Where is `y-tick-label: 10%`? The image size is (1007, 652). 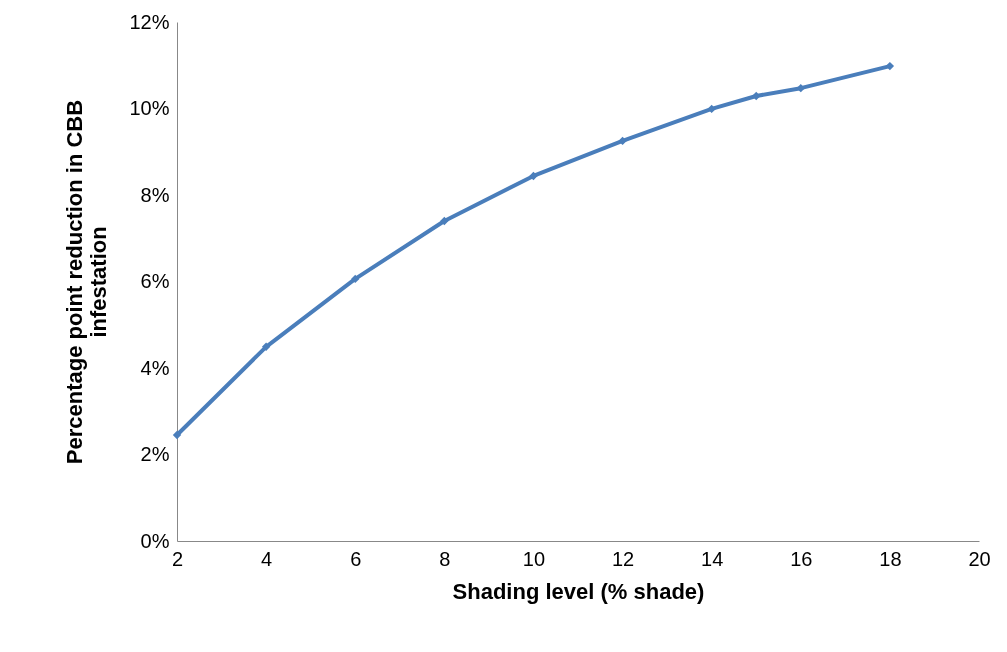
y-tick-label: 10% is located at coordinates (149, 108).